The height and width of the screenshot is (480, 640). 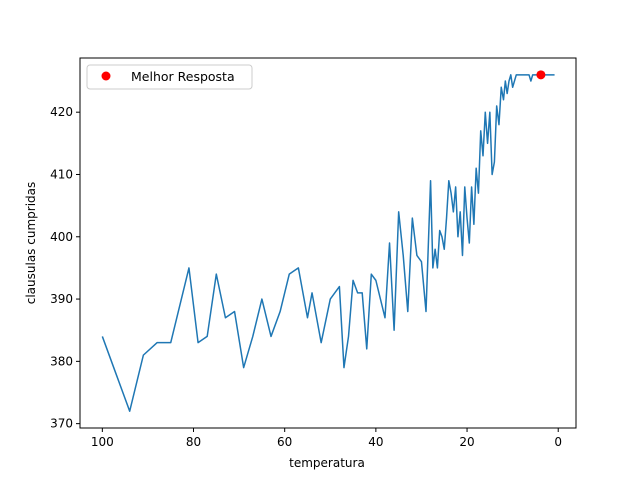 What do you see at coordinates (193, 442) in the screenshot?
I see `x-tick-label-80: 80` at bounding box center [193, 442].